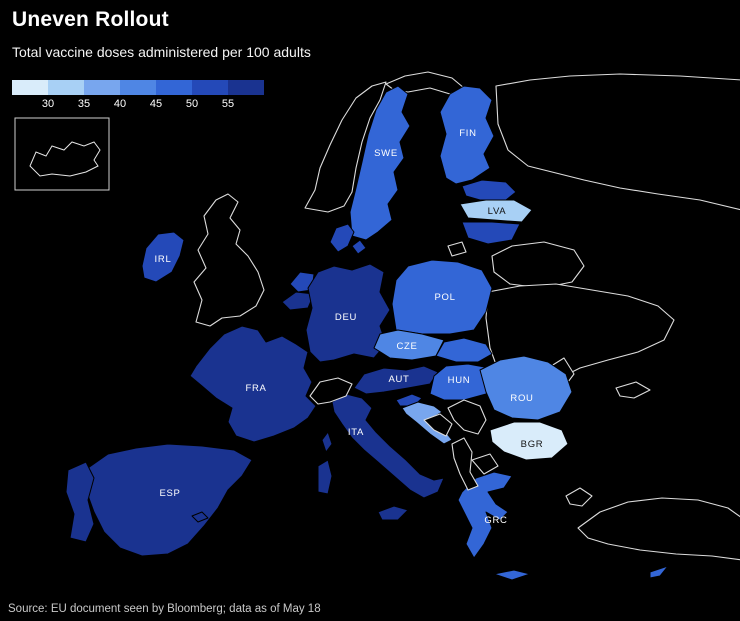 The width and height of the screenshot is (740, 621). What do you see at coordinates (538, 265) in the screenshot?
I see `country-belarus` at bounding box center [538, 265].